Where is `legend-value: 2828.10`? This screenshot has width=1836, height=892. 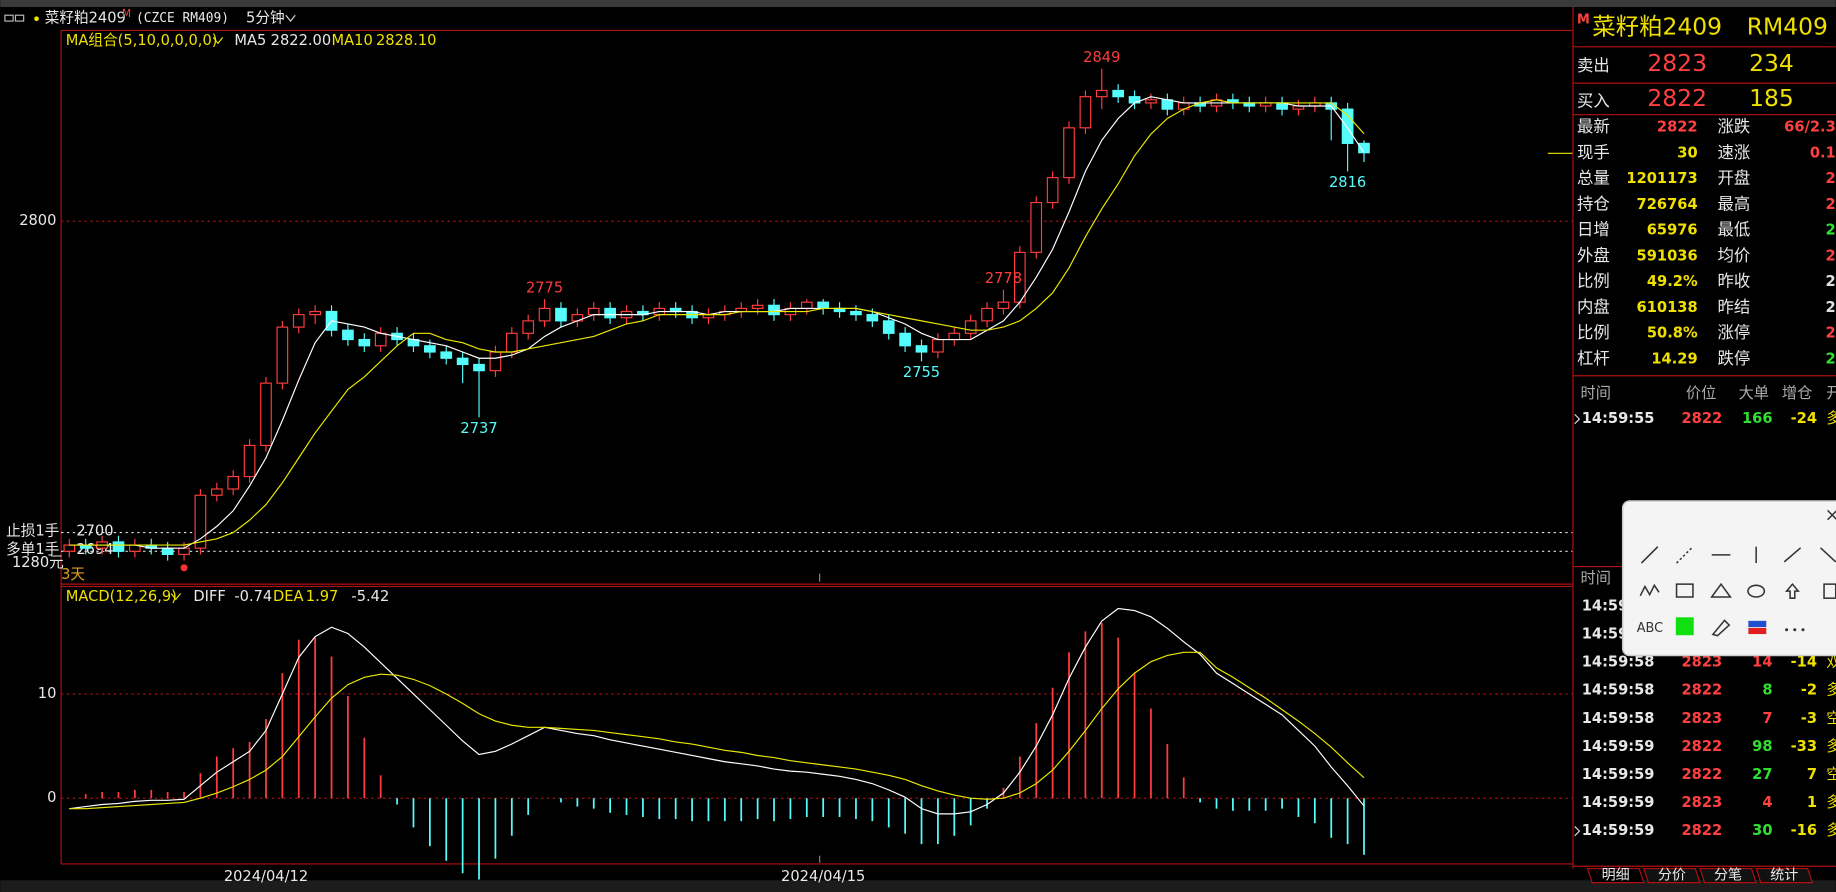 legend-value: 2828.10 is located at coordinates (406, 40).